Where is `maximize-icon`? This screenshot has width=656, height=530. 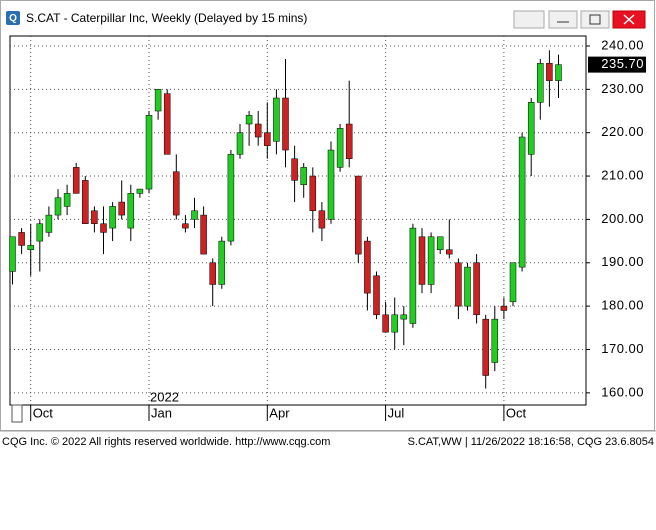
maximize-icon is located at coordinates (595, 19).